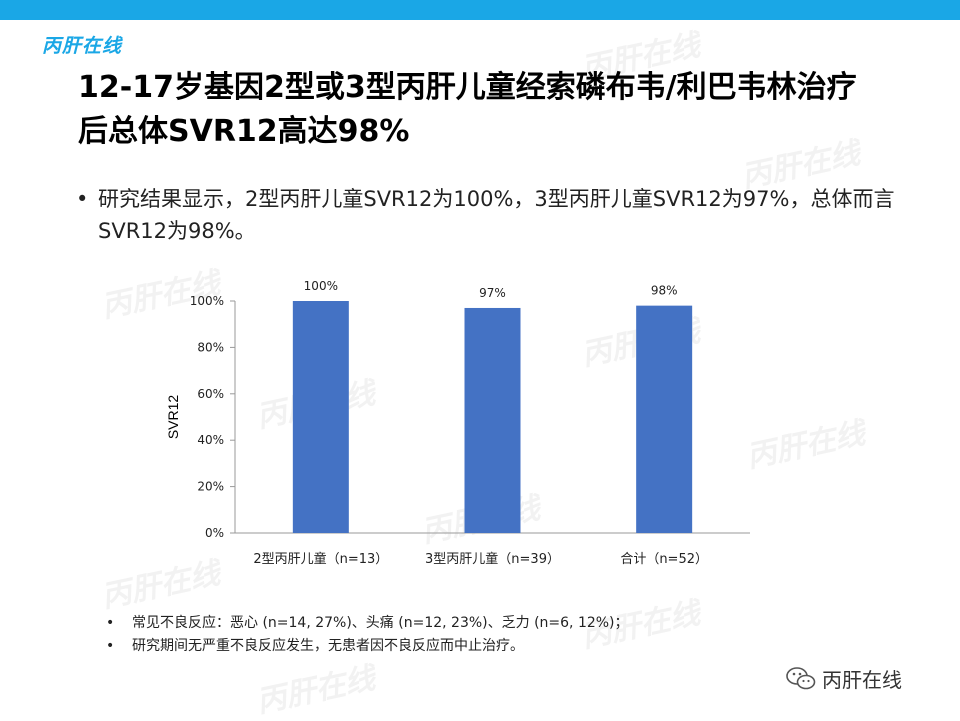 The width and height of the screenshot is (960, 721). I want to click on data-label: 100%, so click(321, 286).